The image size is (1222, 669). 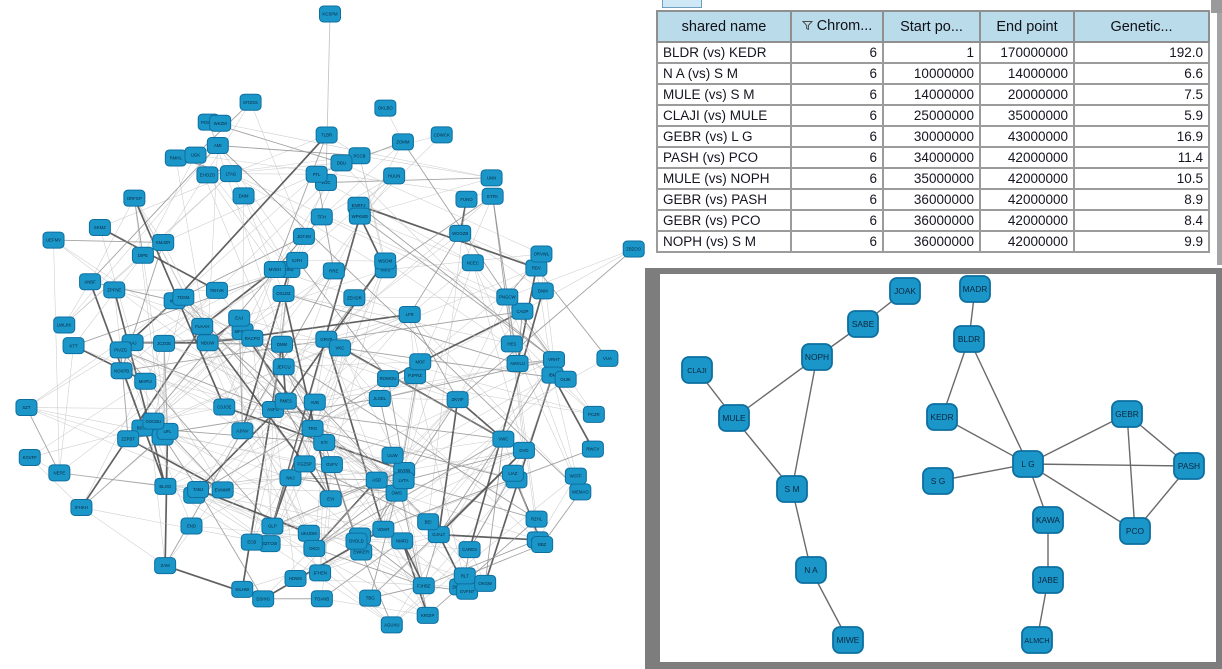 I want to click on detail-node-KAWA: KAWA, so click(x=1048, y=520).